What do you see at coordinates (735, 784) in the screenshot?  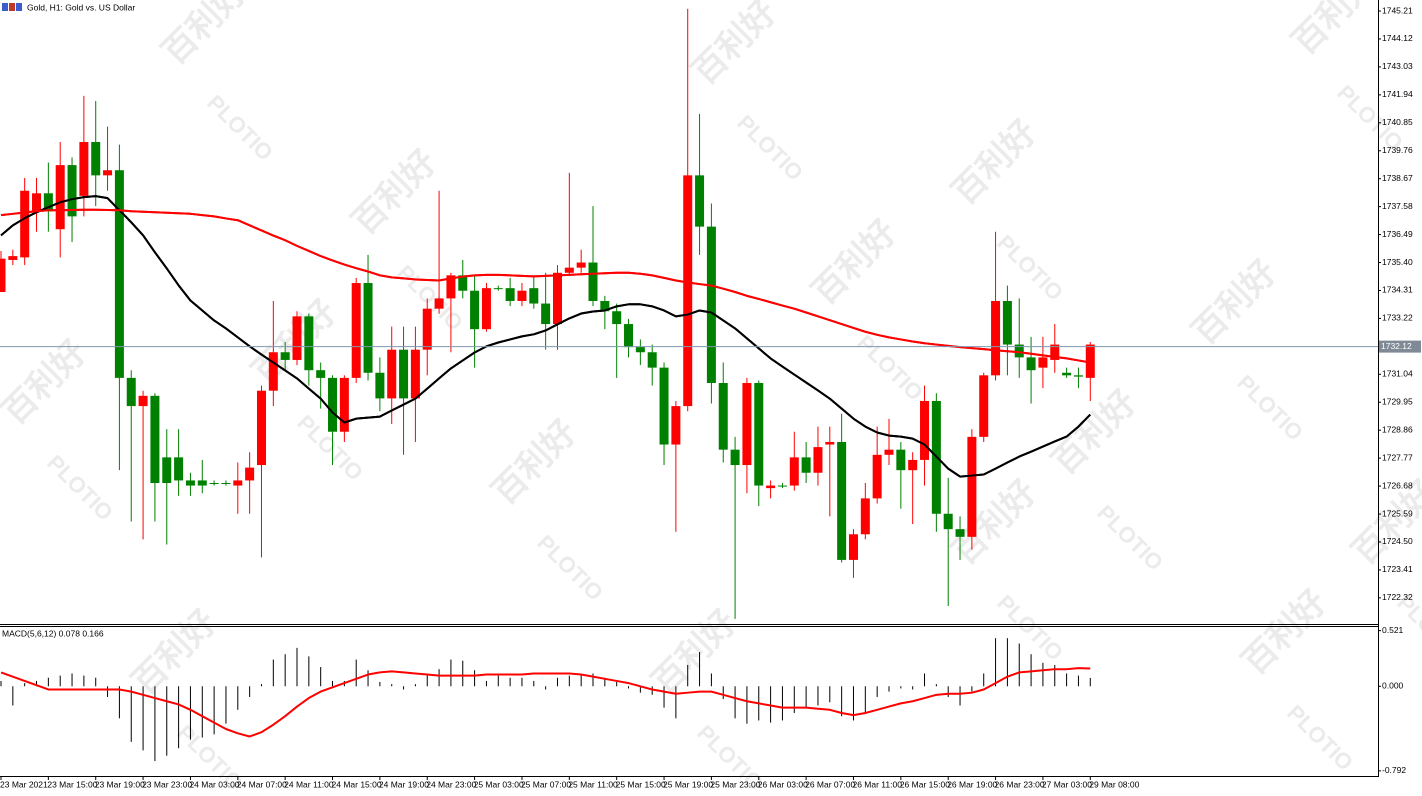 I see `x-tick-label: 25 Mar 23:00` at bounding box center [735, 784].